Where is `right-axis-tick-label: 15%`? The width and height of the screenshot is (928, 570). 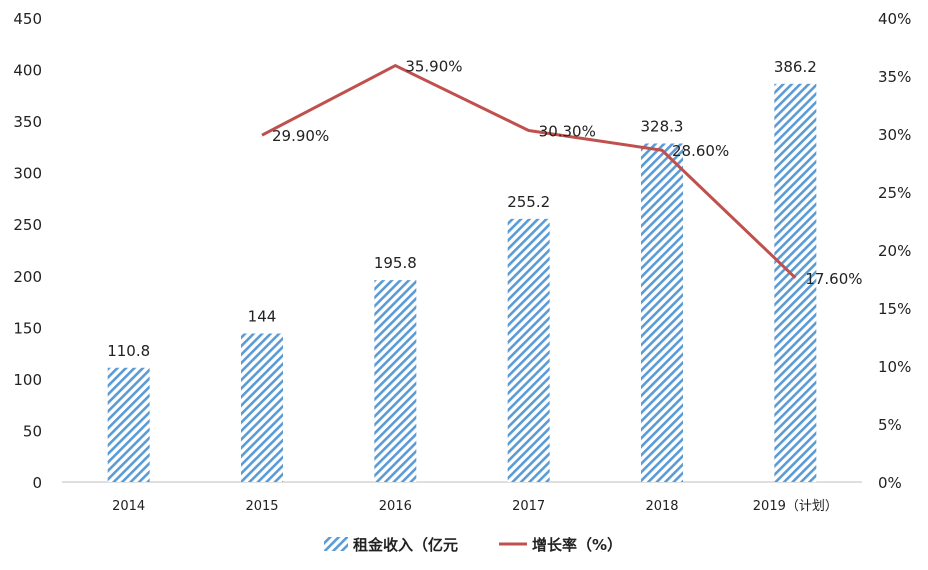
right-axis-tick-label: 15% is located at coordinates (894, 309).